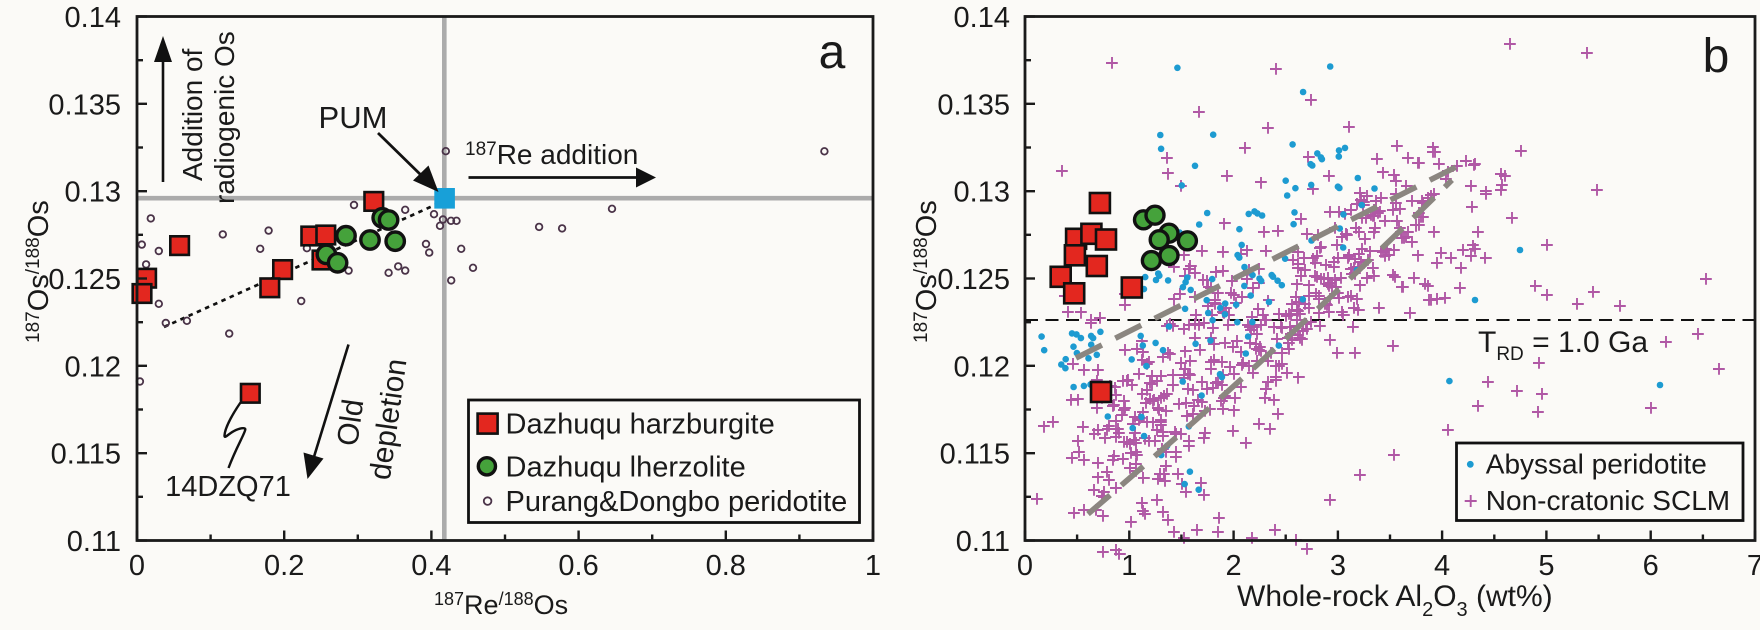  What do you see at coordinates (832, 52) in the screenshot?
I see `svg-text: a` at bounding box center [832, 52].